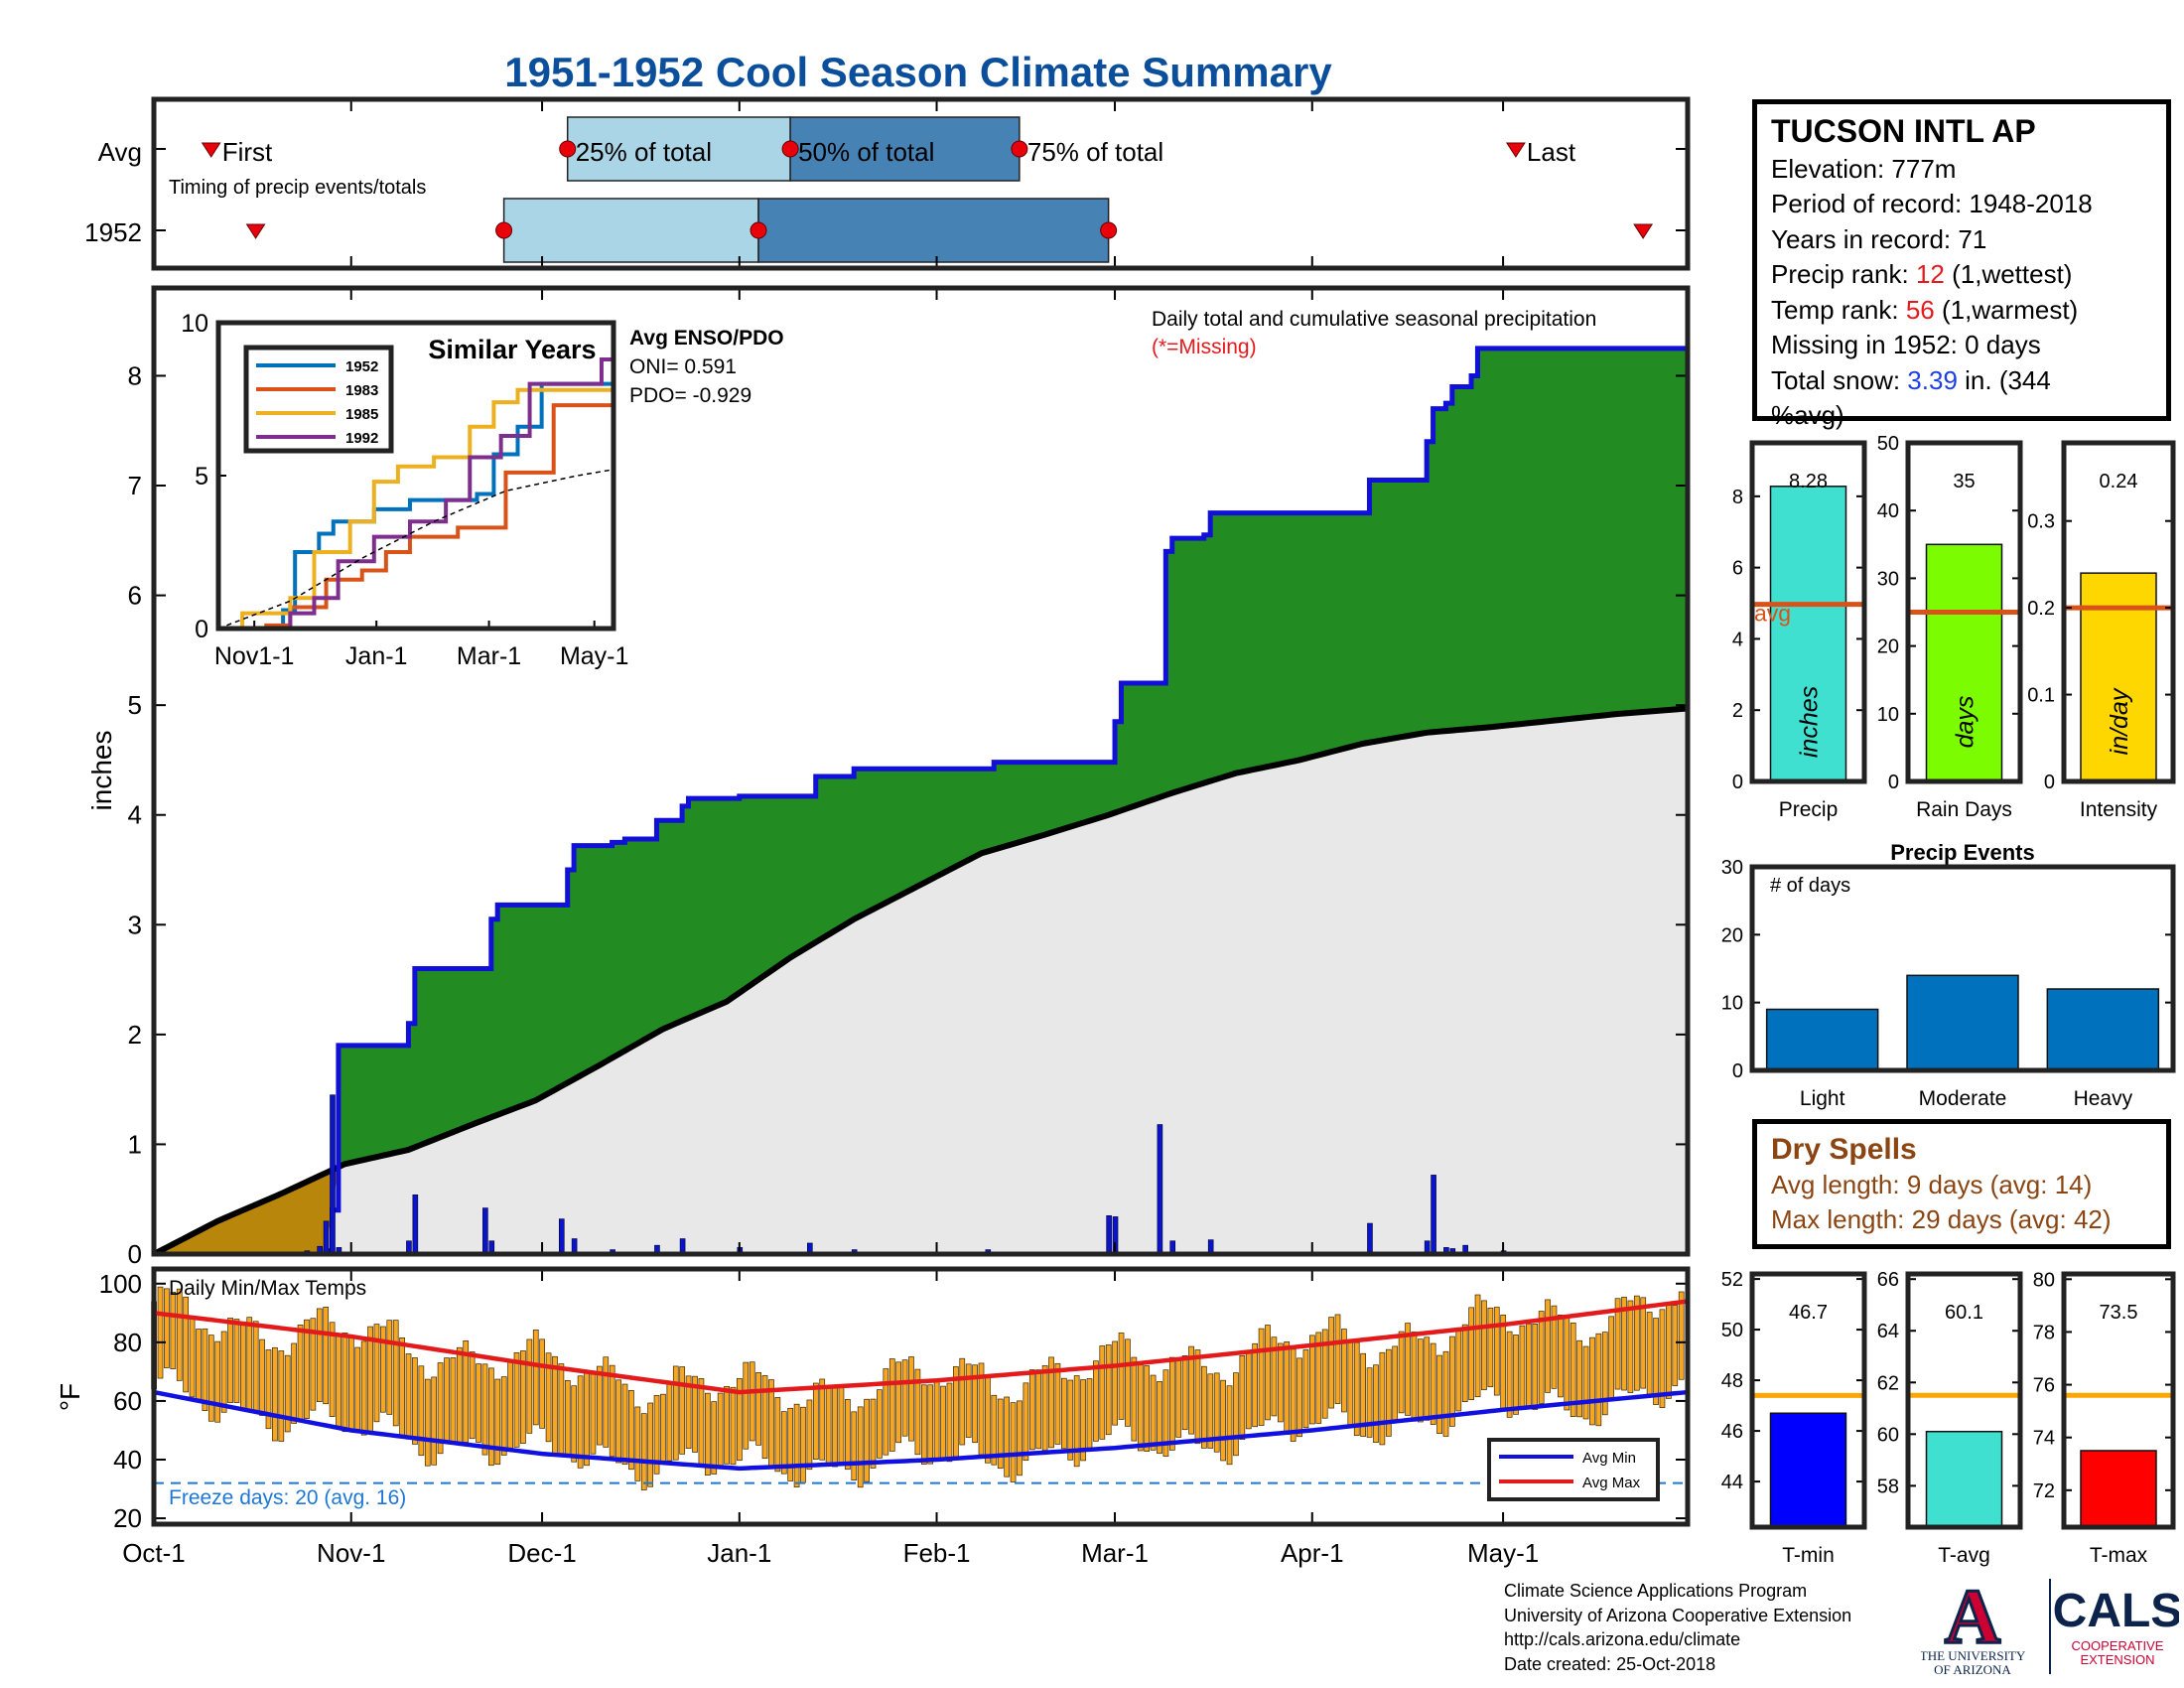 The width and height of the screenshot is (2184, 1688). Describe the element at coordinates (1972, 1618) in the screenshot. I see `ua-letter-logo: A` at that location.